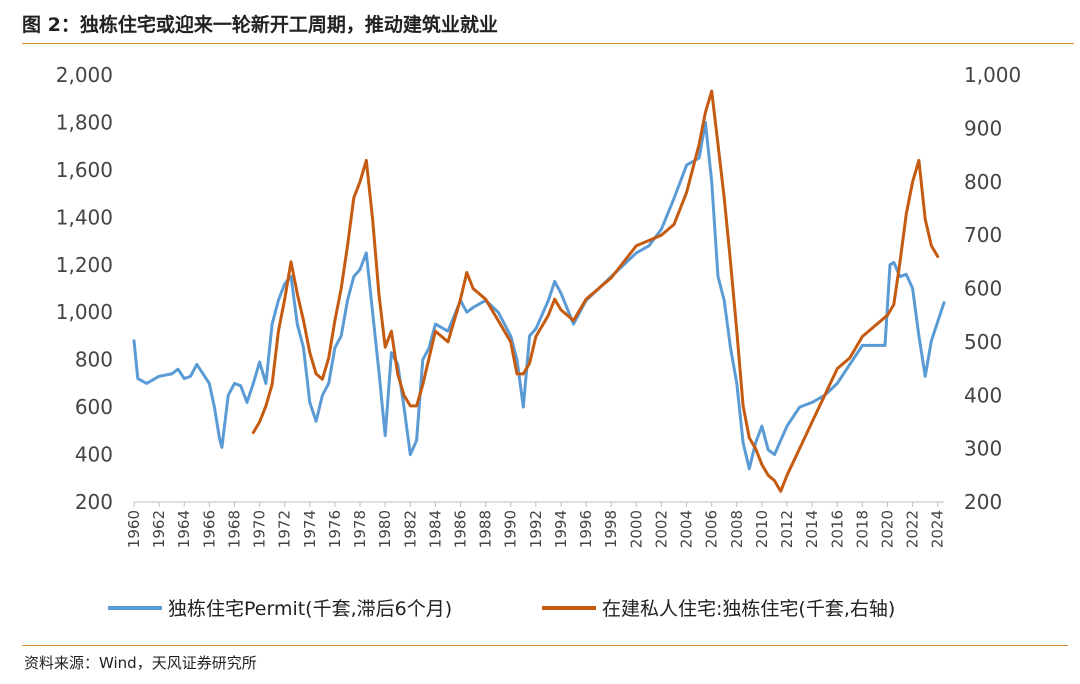  I want to click on x-tick-label: 1976, so click(335, 529).